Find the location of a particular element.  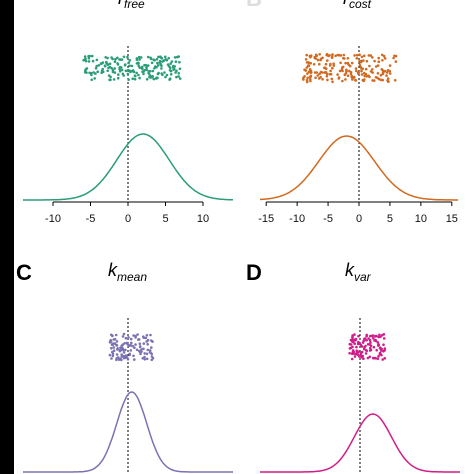

left-edge-bar is located at coordinates (7, 237).